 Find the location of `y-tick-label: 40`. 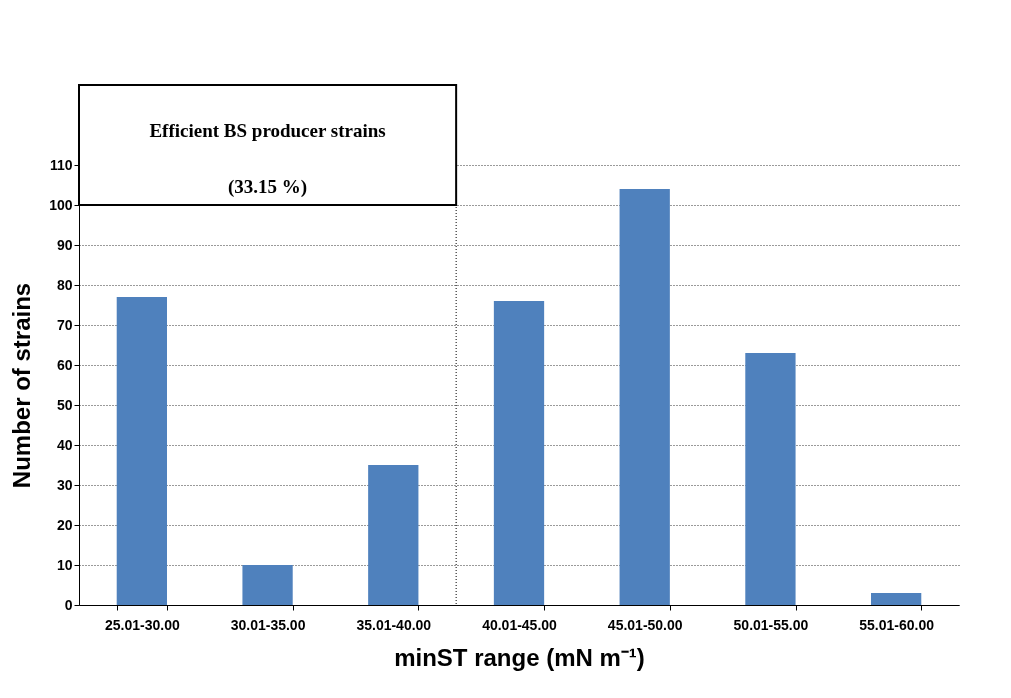

y-tick-label: 40 is located at coordinates (64, 444).